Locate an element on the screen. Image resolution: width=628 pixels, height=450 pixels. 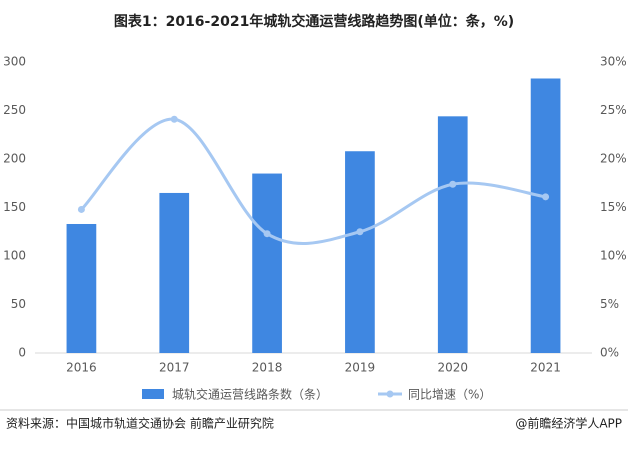
y2-tick-label: 10% is located at coordinates (613, 256).